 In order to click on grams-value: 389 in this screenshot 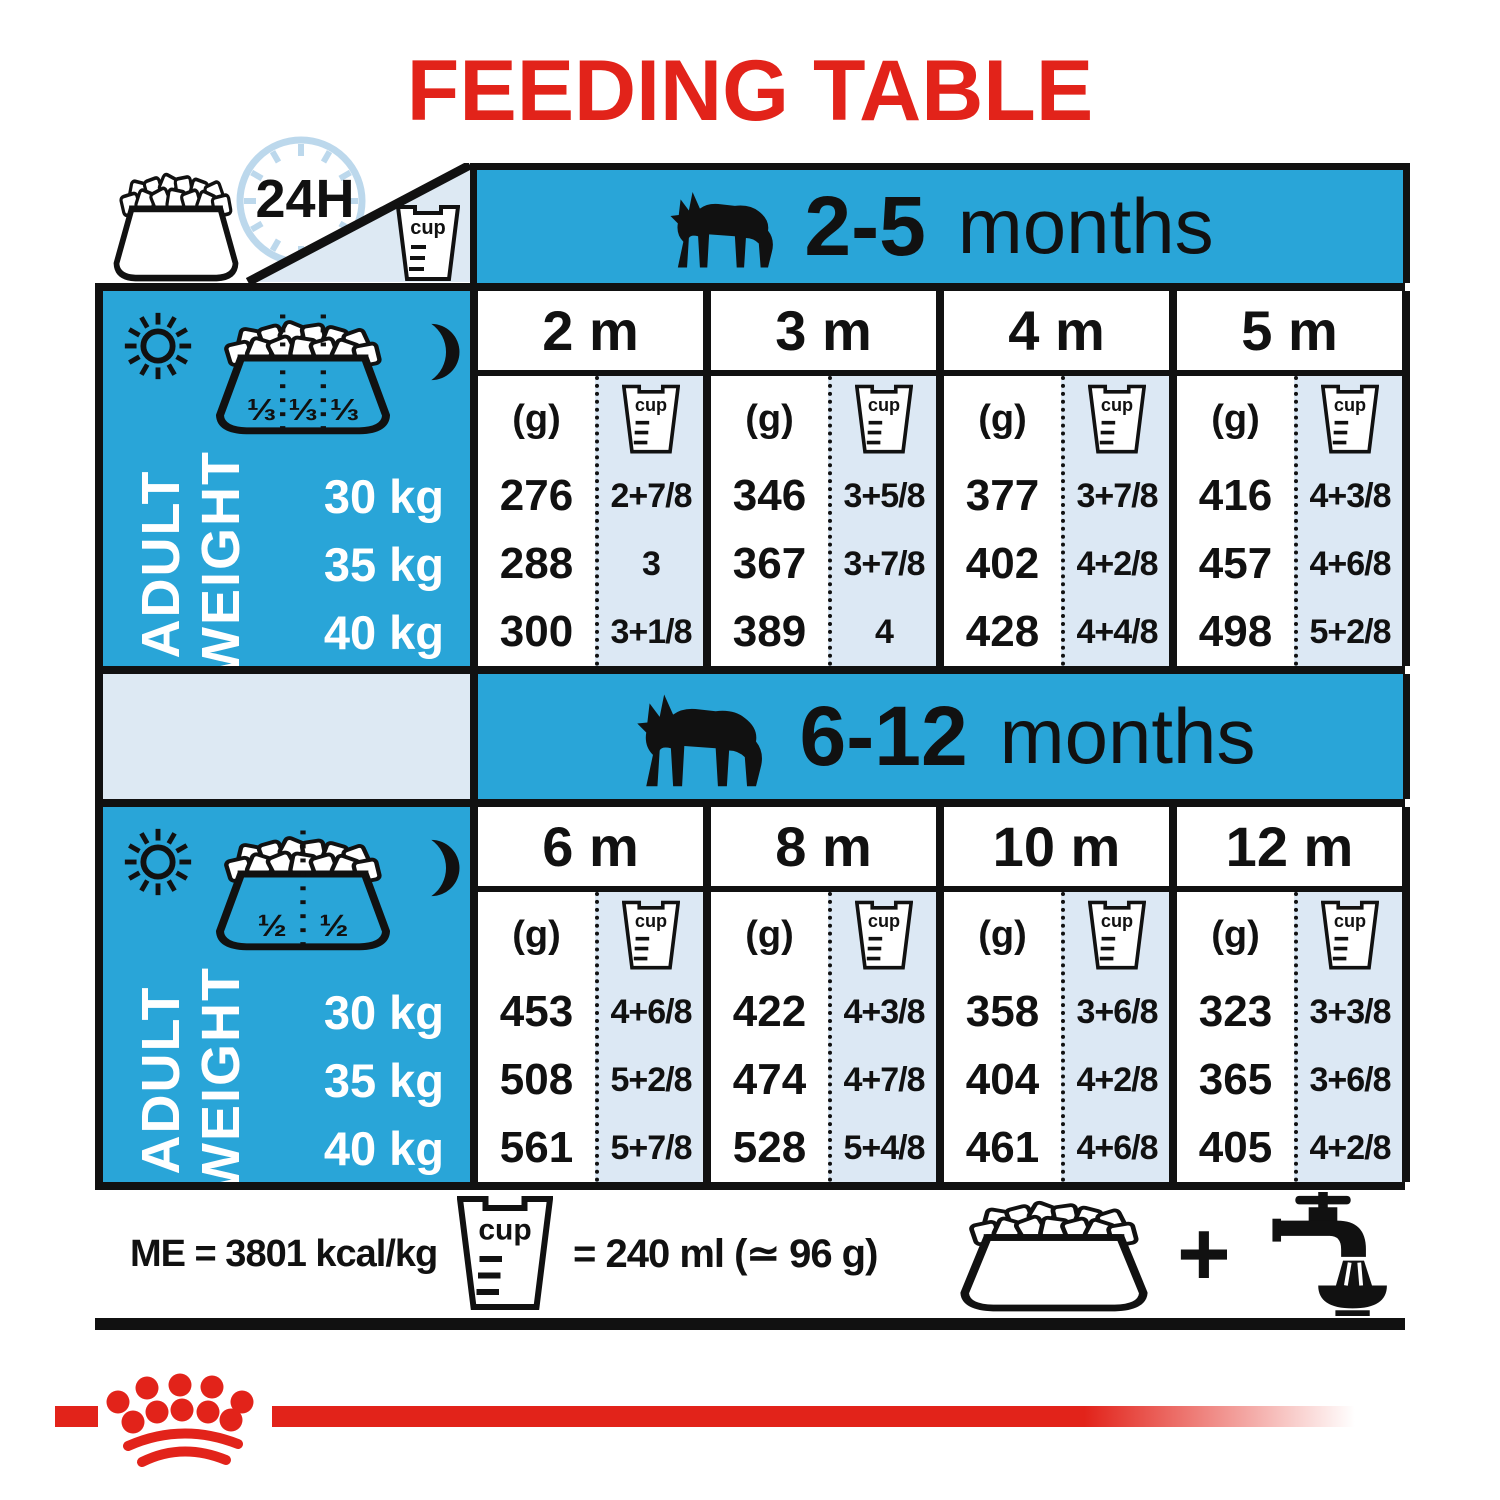, I will do `click(769, 631)`.